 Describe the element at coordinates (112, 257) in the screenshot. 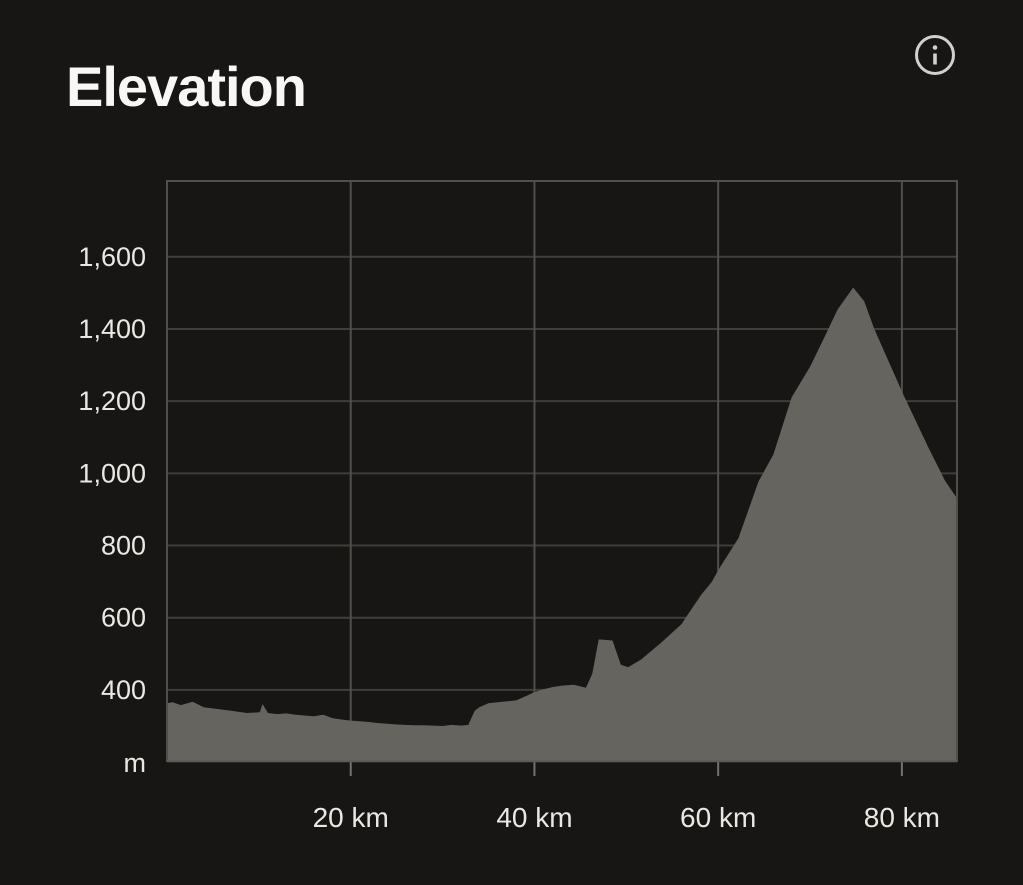

I see `y-axis-tick-label: 1,600` at that location.